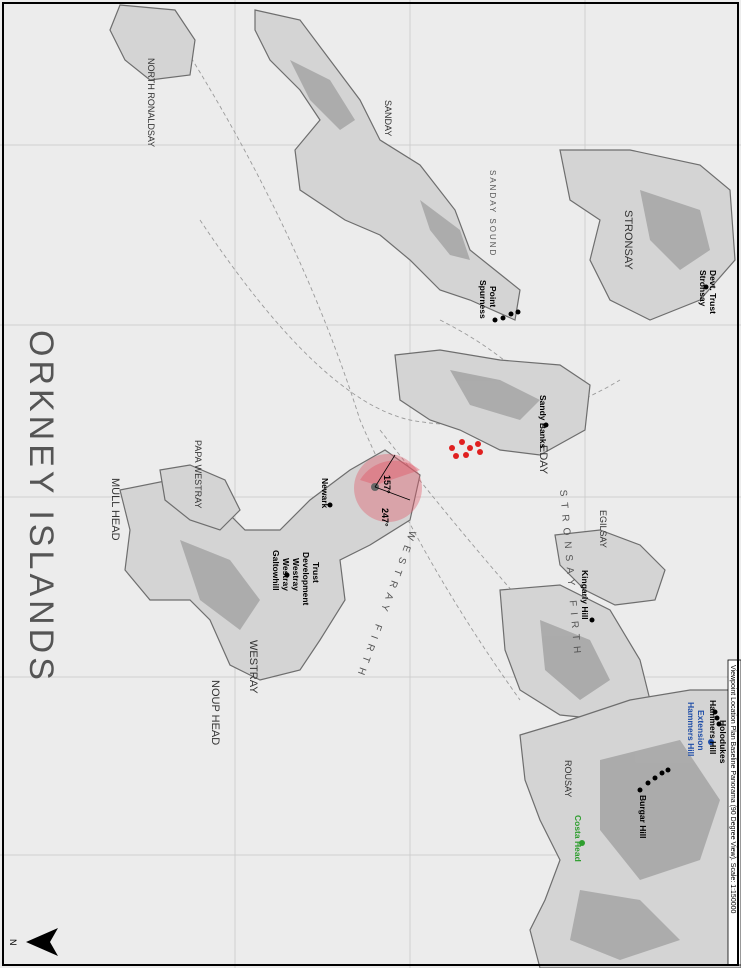 The image size is (741, 968). I want to click on sea-label: SANDAY SOUND, so click(492, 213).